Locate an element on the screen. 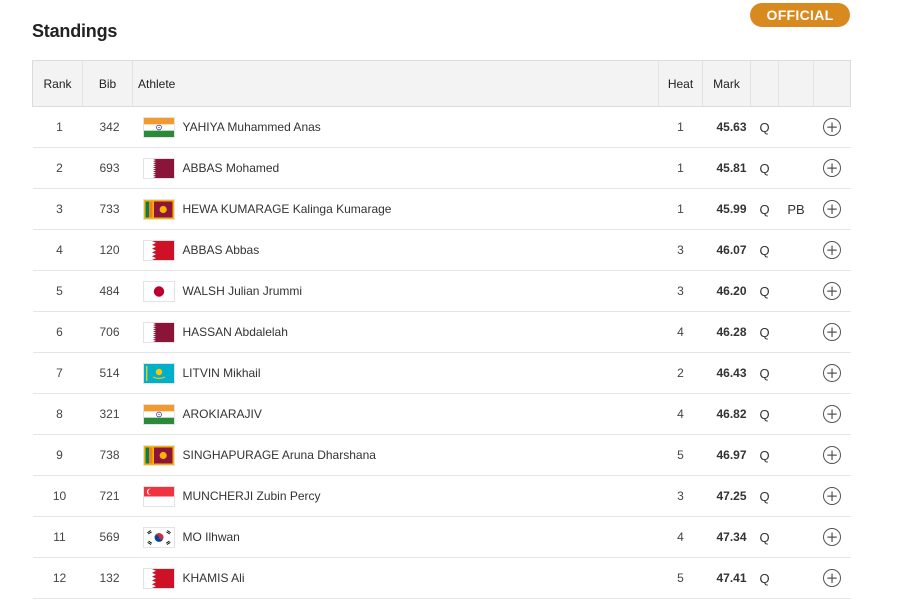 This screenshot has width=898, height=601. table-row: 6 706 HASSAN Abdalelah 4 46.28 Q + is located at coordinates (441, 332).